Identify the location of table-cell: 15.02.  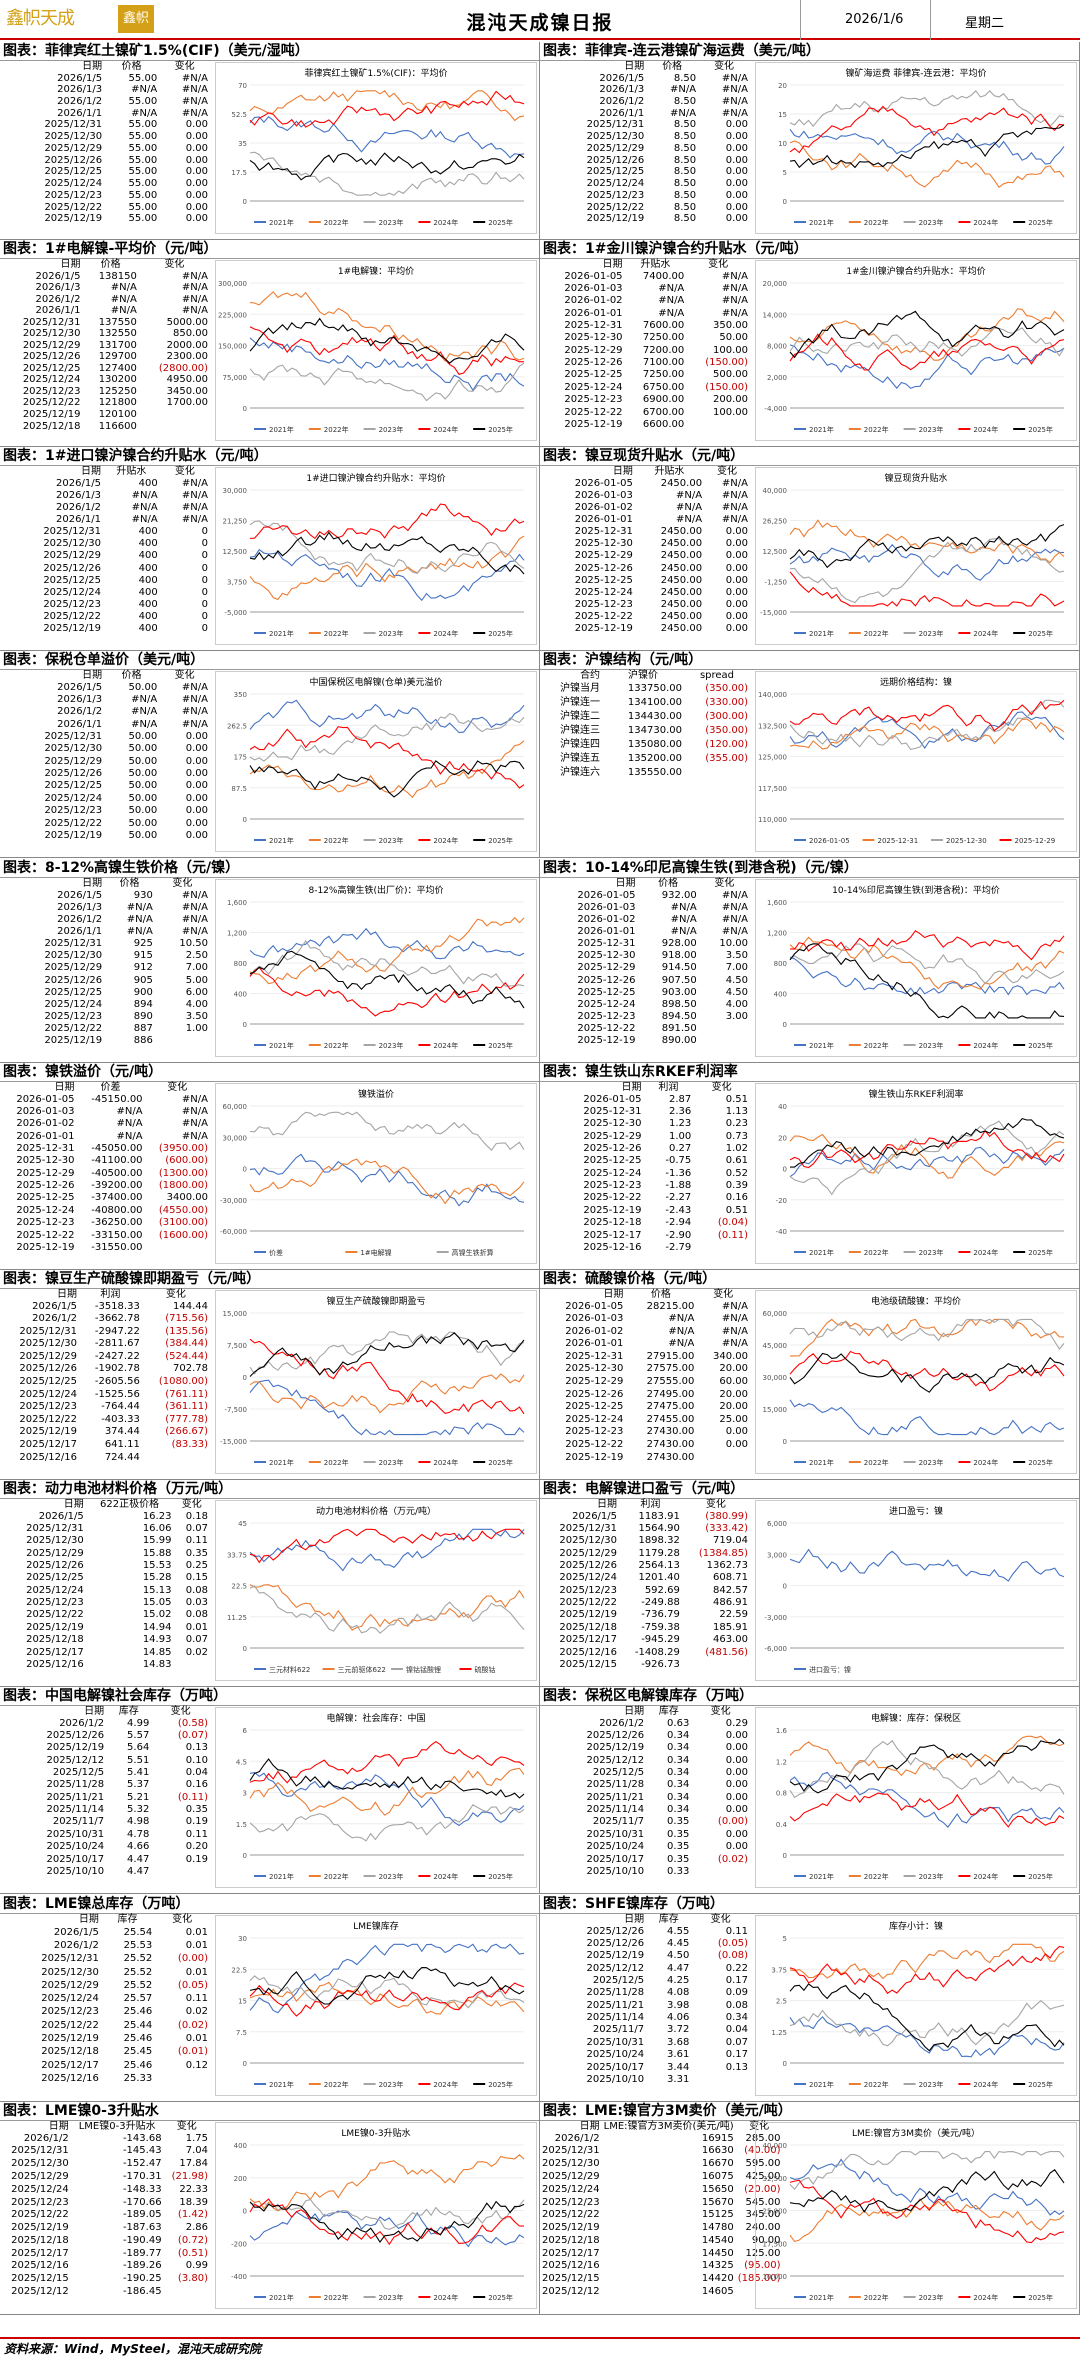
(157, 1615).